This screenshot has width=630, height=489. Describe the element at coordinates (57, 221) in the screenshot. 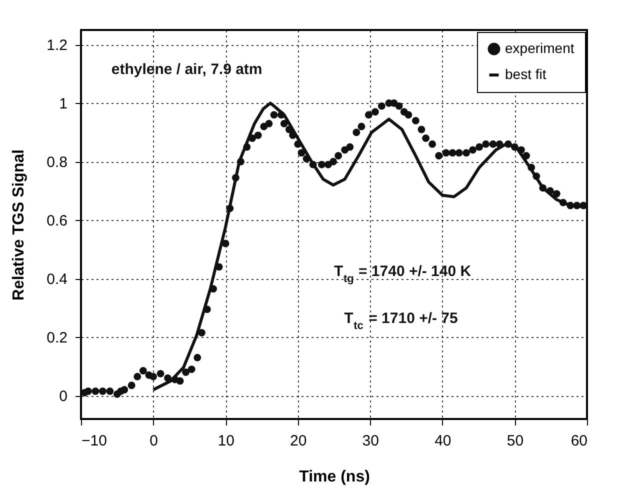

I see `y-tick-label: 0.6` at that location.